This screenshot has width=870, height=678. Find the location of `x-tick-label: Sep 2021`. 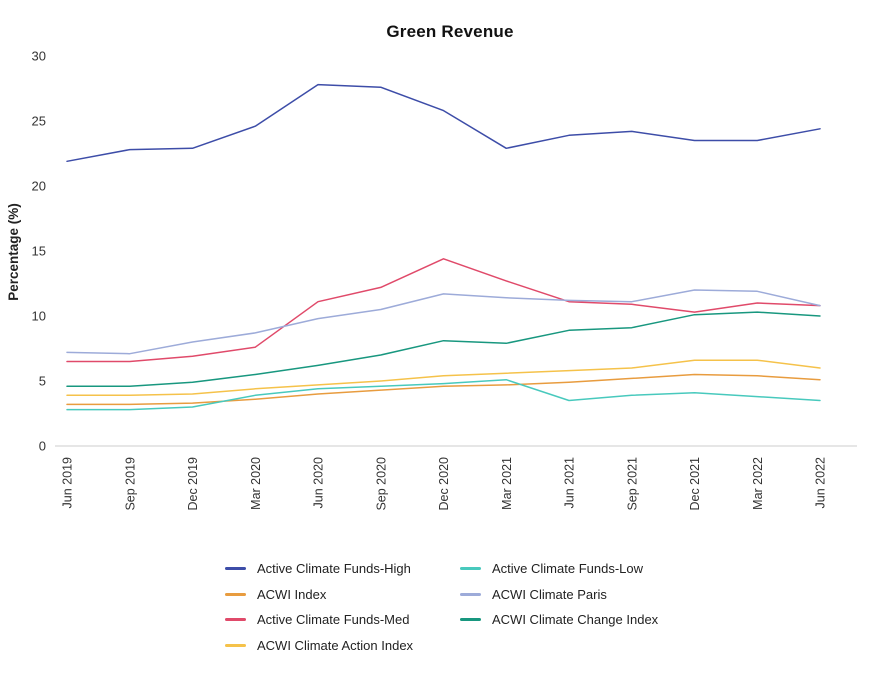

x-tick-label: Sep 2021 is located at coordinates (632, 484).